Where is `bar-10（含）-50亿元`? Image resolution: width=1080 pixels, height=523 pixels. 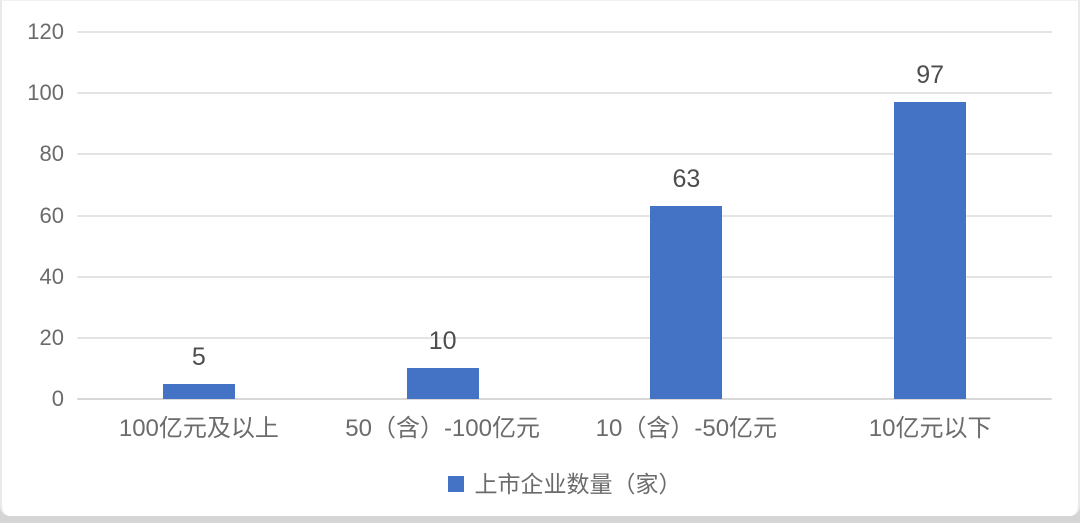
bar-10（含）-50亿元 is located at coordinates (686, 302).